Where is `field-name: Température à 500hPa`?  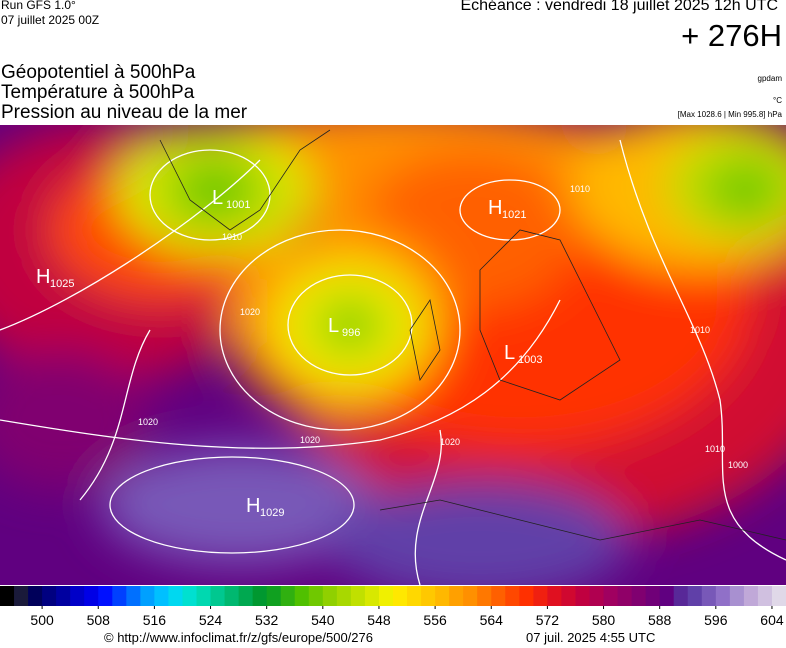 field-name: Température à 500hPa is located at coordinates (98, 92).